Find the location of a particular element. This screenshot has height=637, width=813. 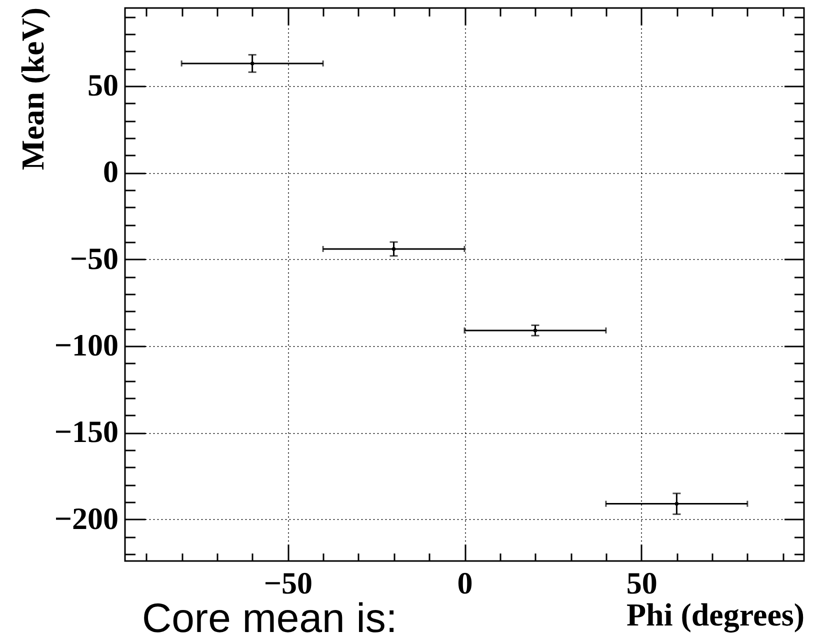

y-tick-label: 0 is located at coordinates (110, 172).